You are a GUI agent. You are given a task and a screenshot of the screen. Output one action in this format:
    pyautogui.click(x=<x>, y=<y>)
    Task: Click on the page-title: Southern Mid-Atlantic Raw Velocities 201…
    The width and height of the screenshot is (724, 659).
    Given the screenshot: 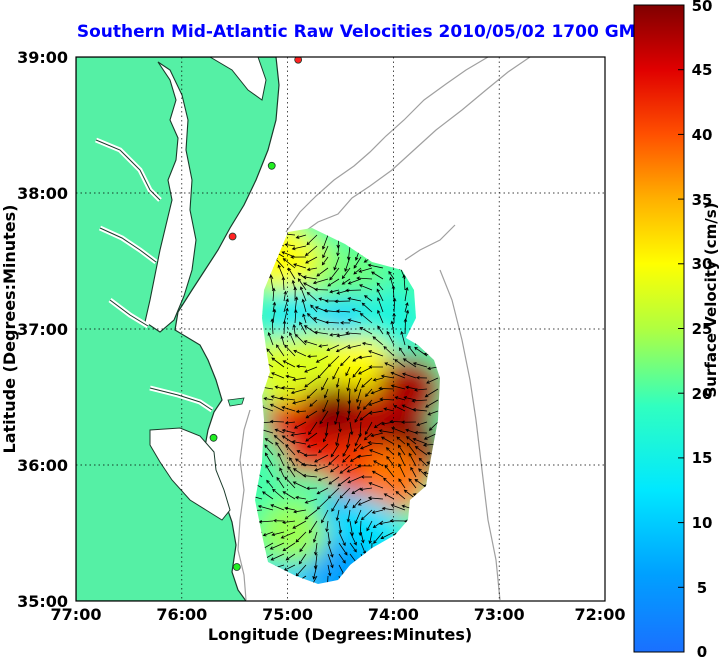 What is the action you would take?
    pyautogui.click(x=362, y=32)
    